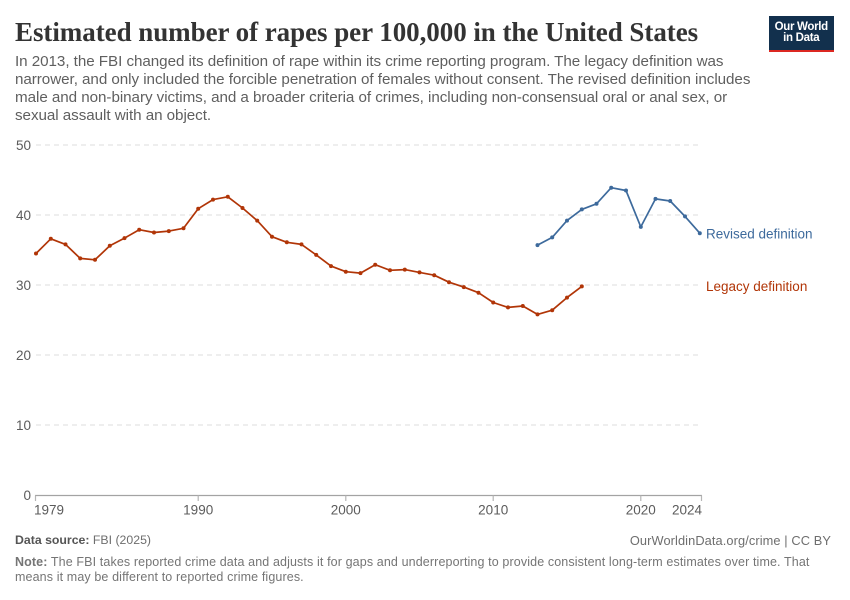  What do you see at coordinates (687, 510) in the screenshot?
I see `svg-text: 2024` at bounding box center [687, 510].